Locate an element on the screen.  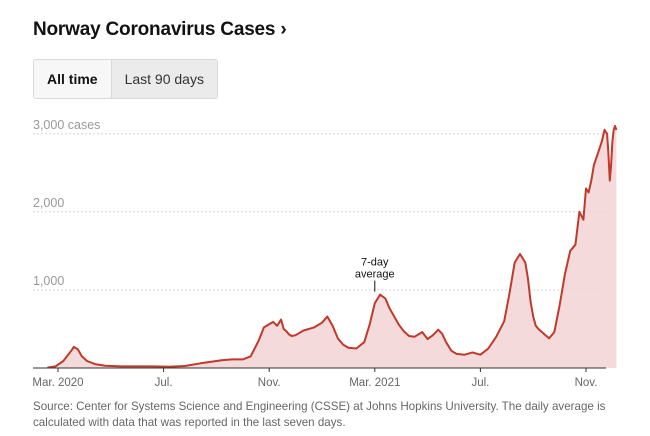
page-title: Norway Coronavirus Cases › is located at coordinates (160, 29).